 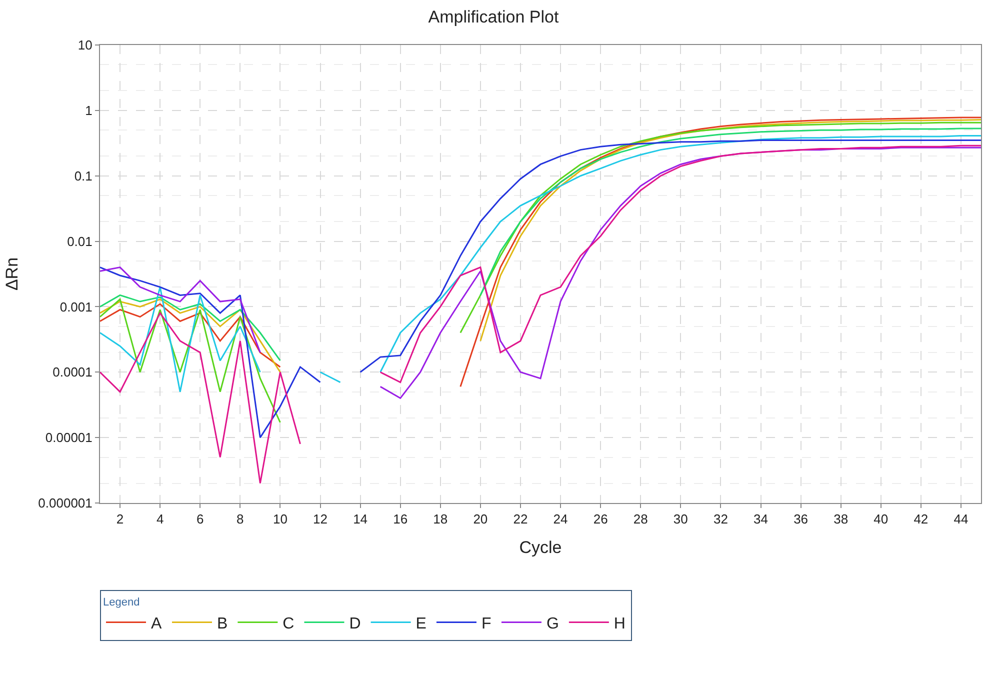 What do you see at coordinates (355, 623) in the screenshot?
I see `legend-label: D` at bounding box center [355, 623].